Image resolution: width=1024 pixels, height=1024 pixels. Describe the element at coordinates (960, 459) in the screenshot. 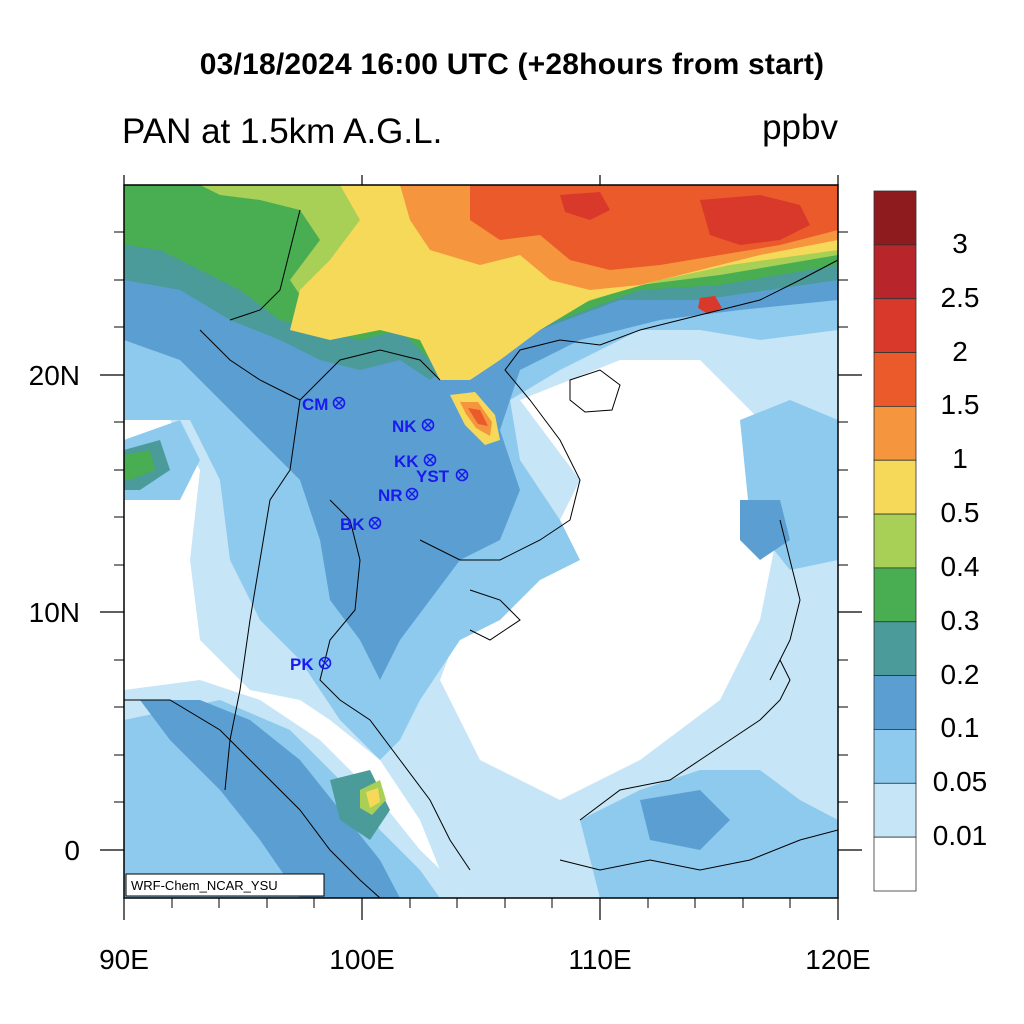

I see `colorbar-tick-label: 1` at that location.